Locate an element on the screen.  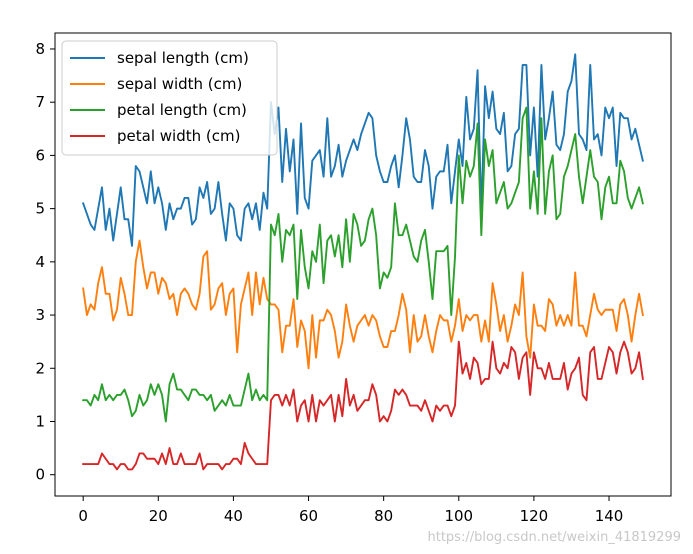
x-tick-label: 80 is located at coordinates (383, 516).